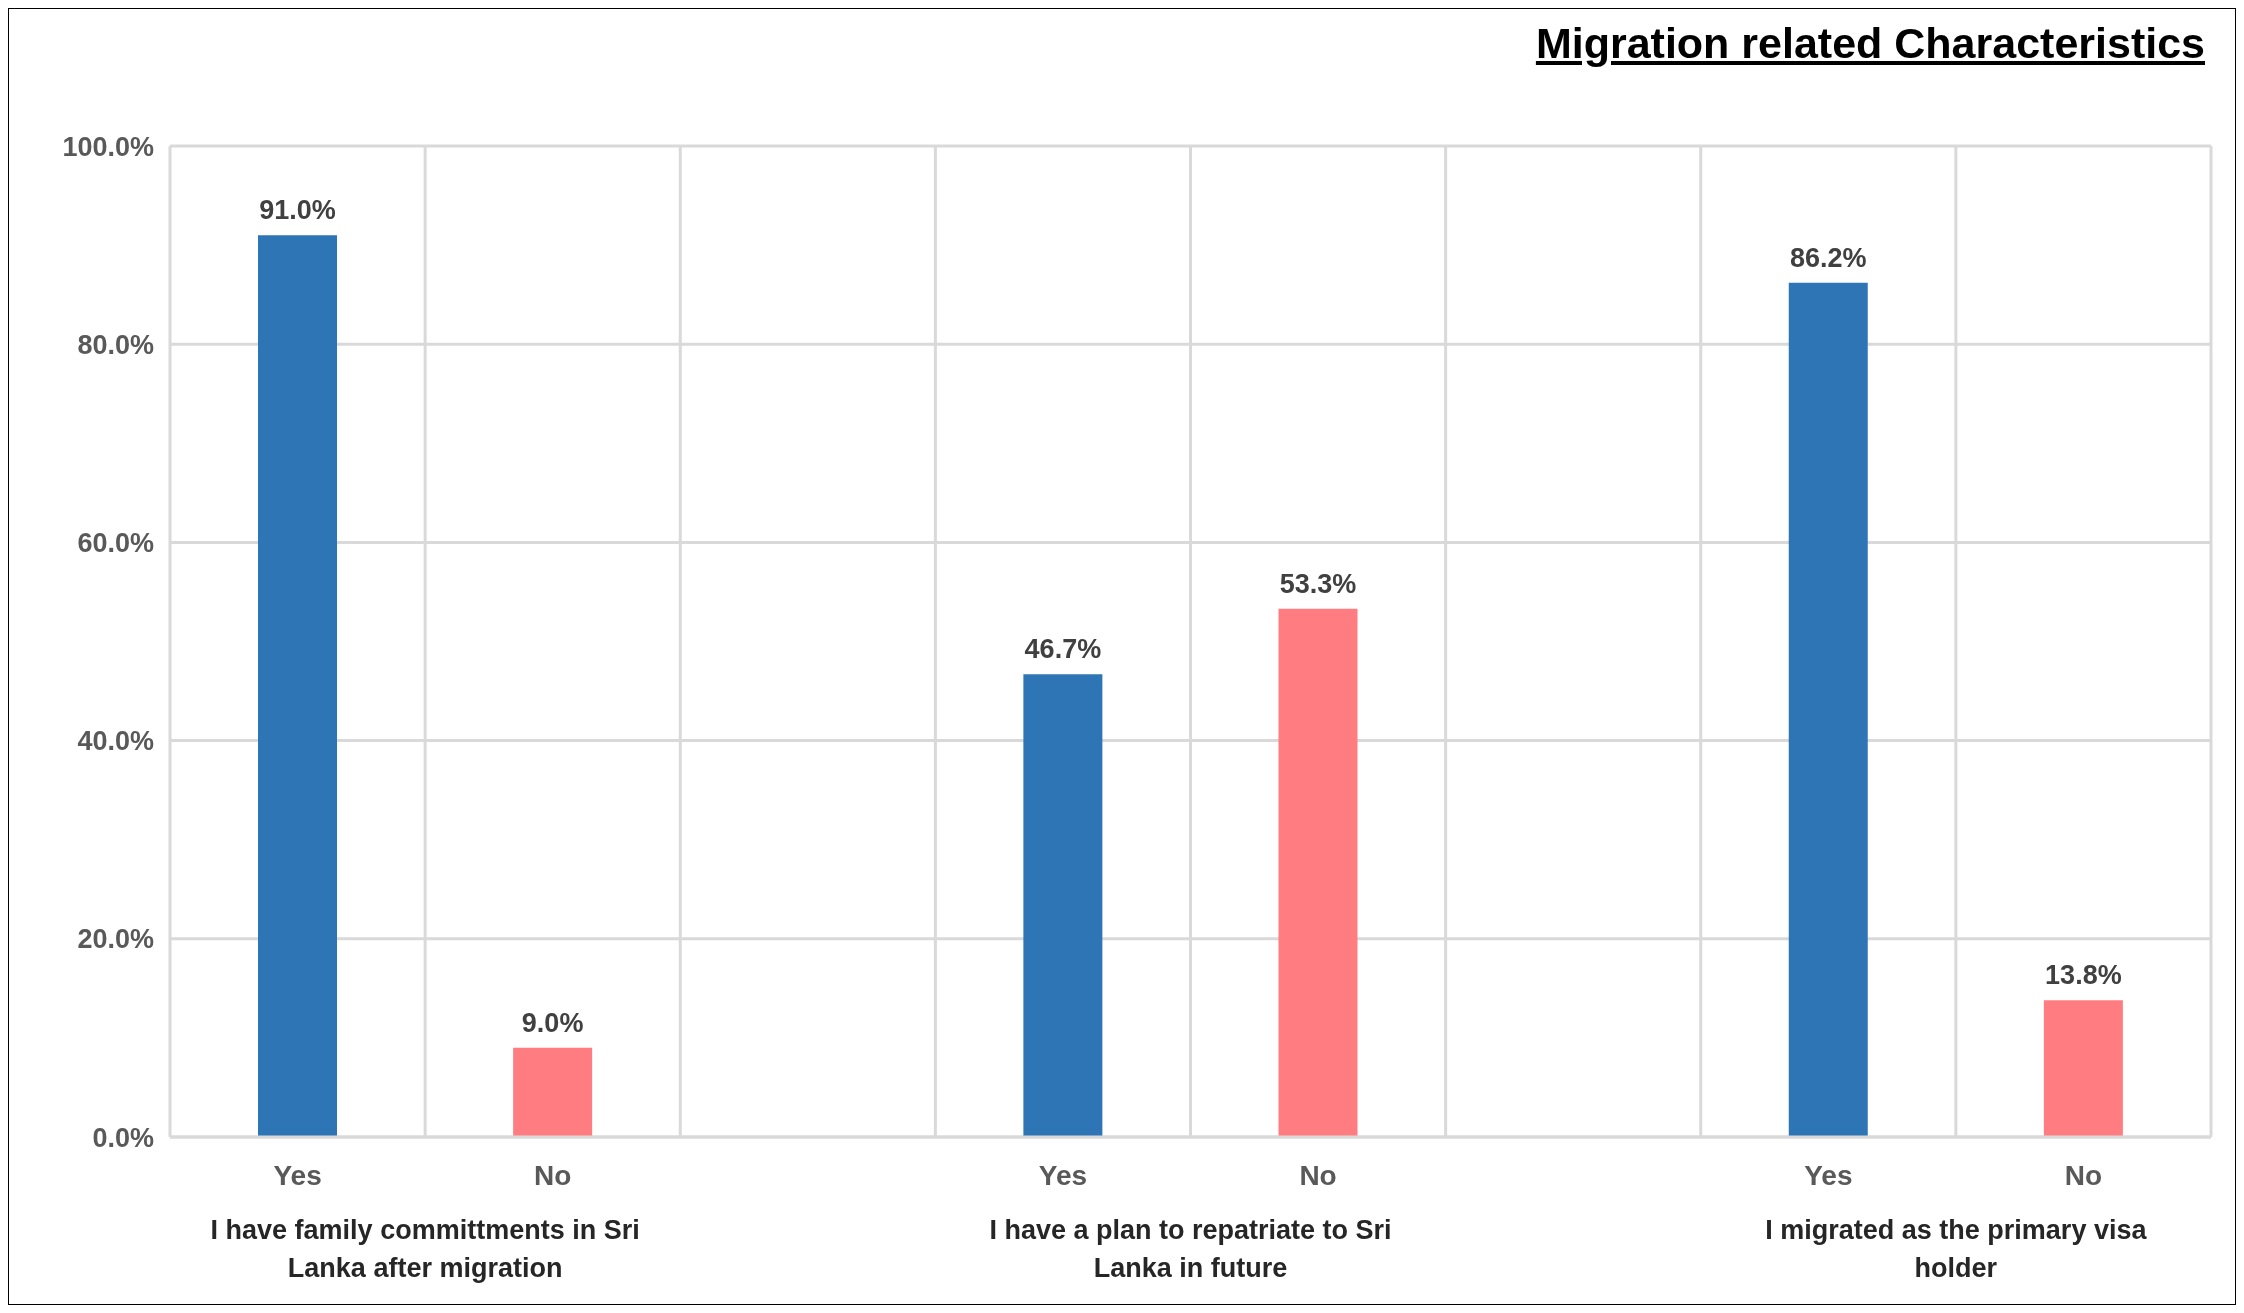  I want to click on group-label: I have family committments in Sri Lanka after migration, so click(425, 1249).